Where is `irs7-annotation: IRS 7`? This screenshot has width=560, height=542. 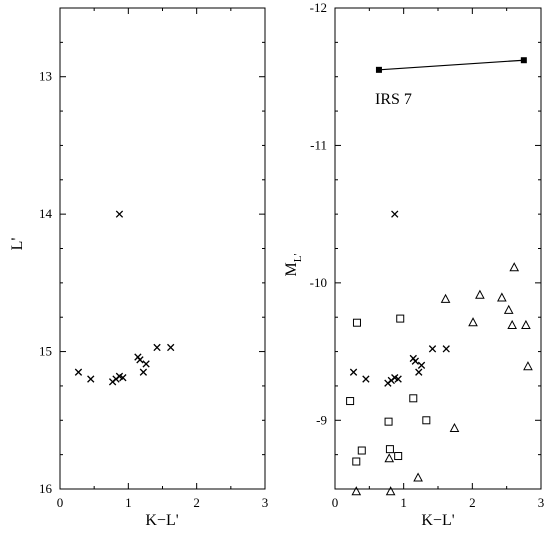
irs7-annotation: IRS 7 is located at coordinates (393, 99).